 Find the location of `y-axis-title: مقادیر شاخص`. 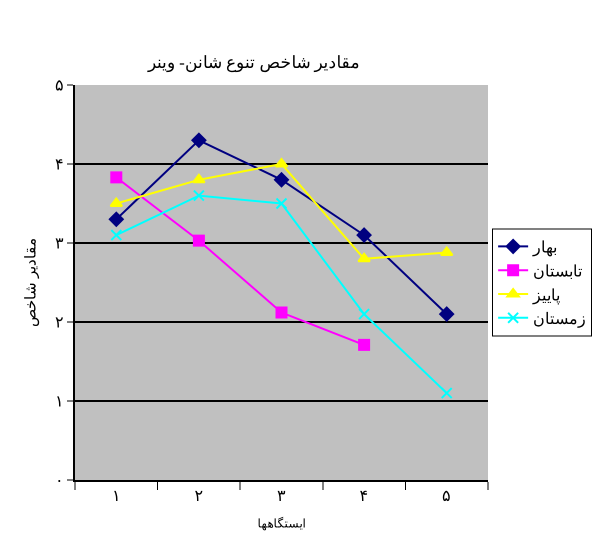

y-axis-title: مقادیر شاخص is located at coordinates (32, 282).